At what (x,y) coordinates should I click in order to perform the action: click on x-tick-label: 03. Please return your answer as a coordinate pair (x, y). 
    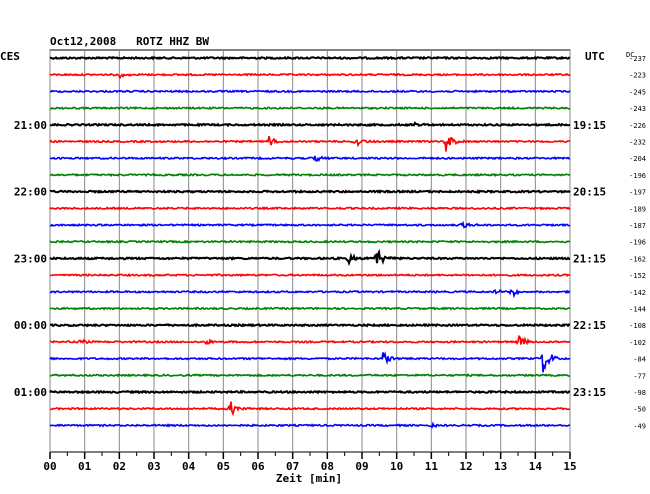
    Looking at the image, I should click on (153, 466).